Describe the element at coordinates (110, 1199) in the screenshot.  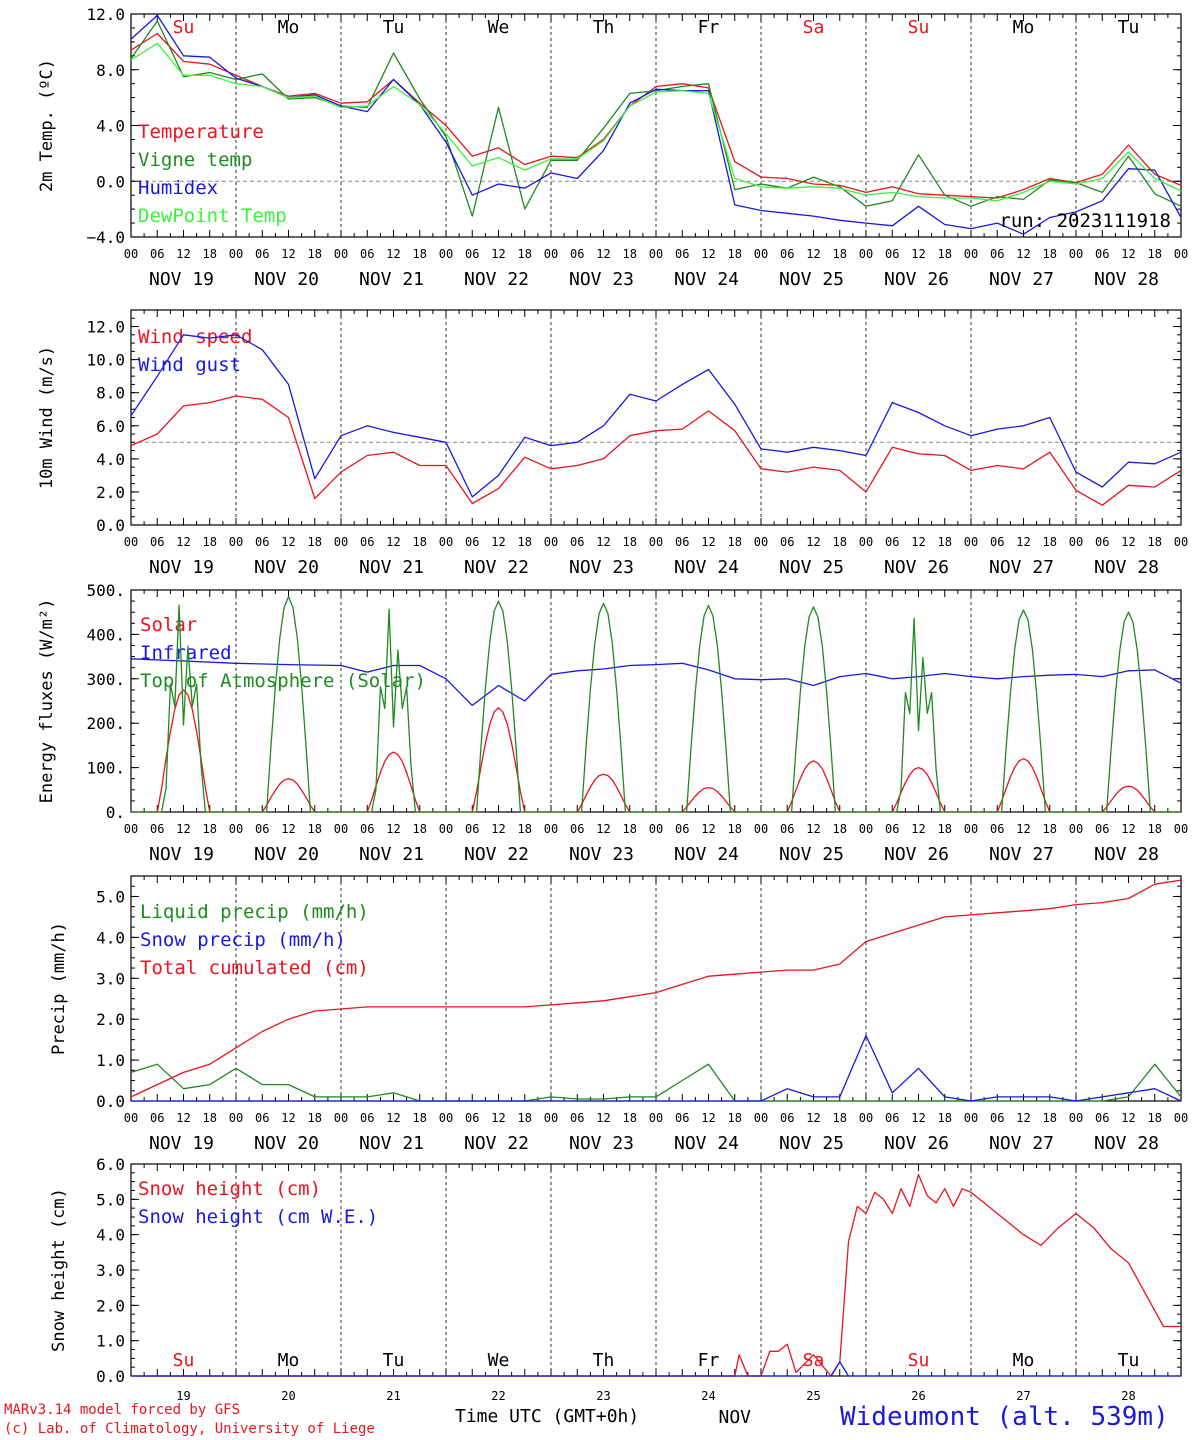
I see `y-tick-label: 5.0` at that location.